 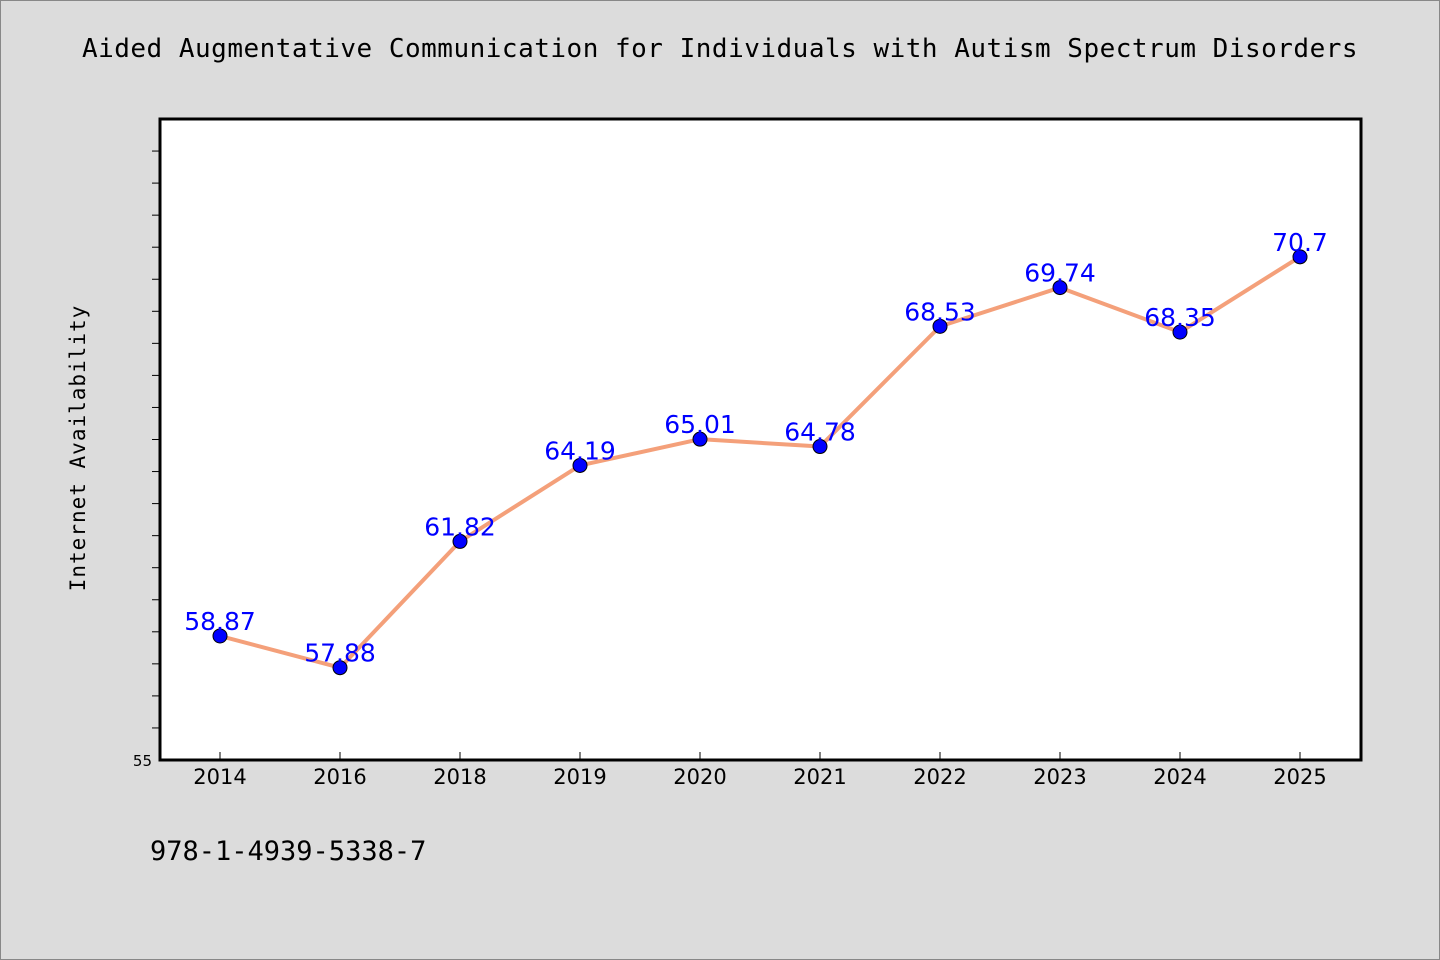 What do you see at coordinates (1299, 777) in the screenshot?
I see `x-tick-label: 2025` at bounding box center [1299, 777].